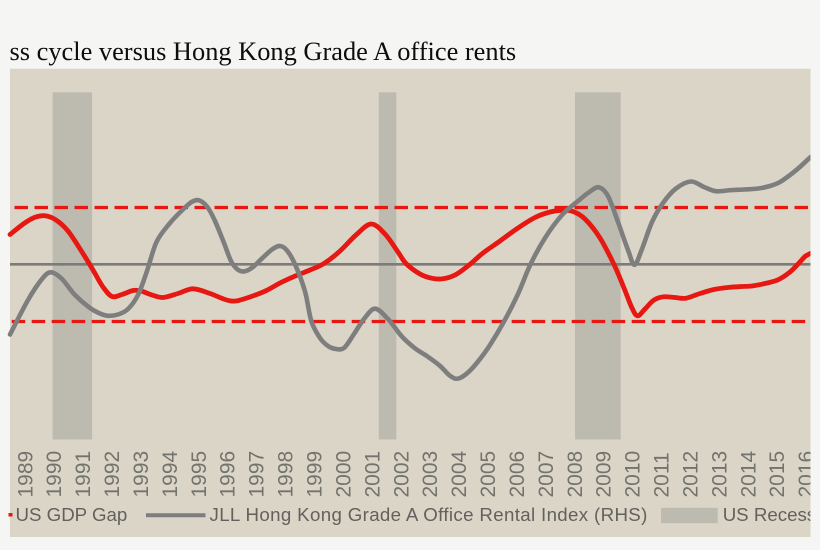  Describe the element at coordinates (257, 474) in the screenshot. I see `svg-text: 1997` at that location.